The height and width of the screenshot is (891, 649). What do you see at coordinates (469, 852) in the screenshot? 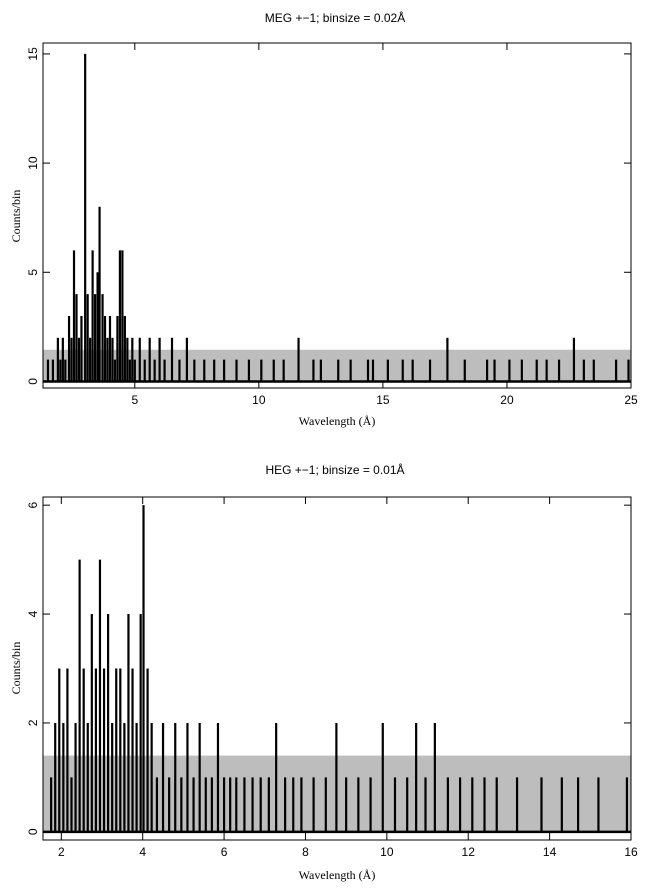
I see `heg-x-tick-label: 12` at bounding box center [469, 852].